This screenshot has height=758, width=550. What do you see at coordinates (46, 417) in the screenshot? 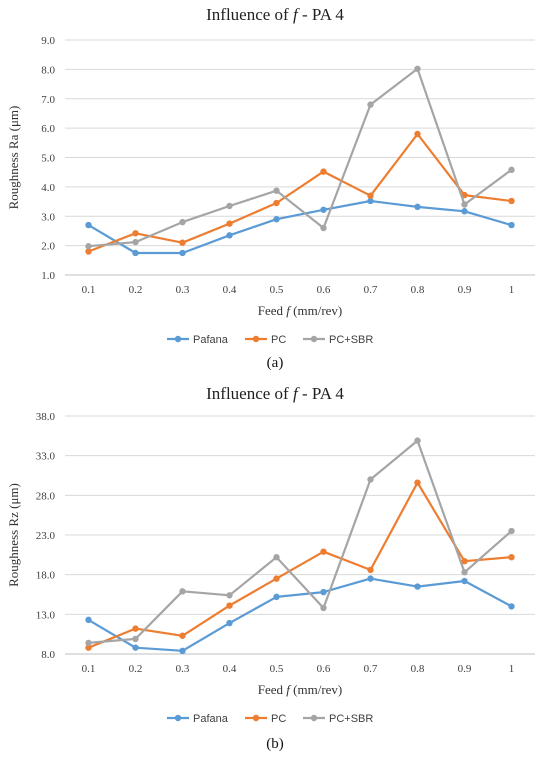
I see `y-tick-label: 38.0` at bounding box center [46, 417].